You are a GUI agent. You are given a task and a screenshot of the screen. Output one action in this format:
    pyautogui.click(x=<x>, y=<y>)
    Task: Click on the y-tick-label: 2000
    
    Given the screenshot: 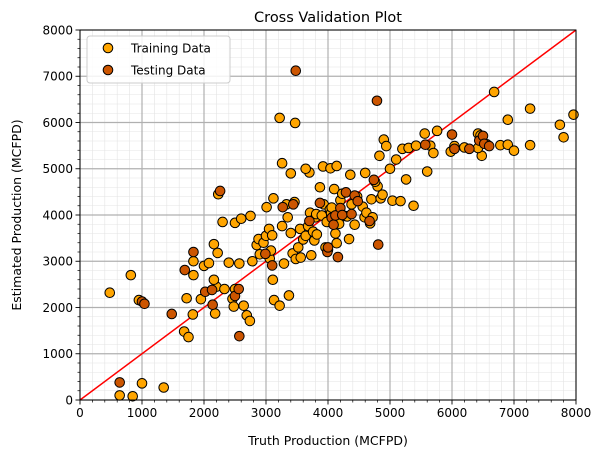 What is the action you would take?
    pyautogui.click(x=57, y=308)
    